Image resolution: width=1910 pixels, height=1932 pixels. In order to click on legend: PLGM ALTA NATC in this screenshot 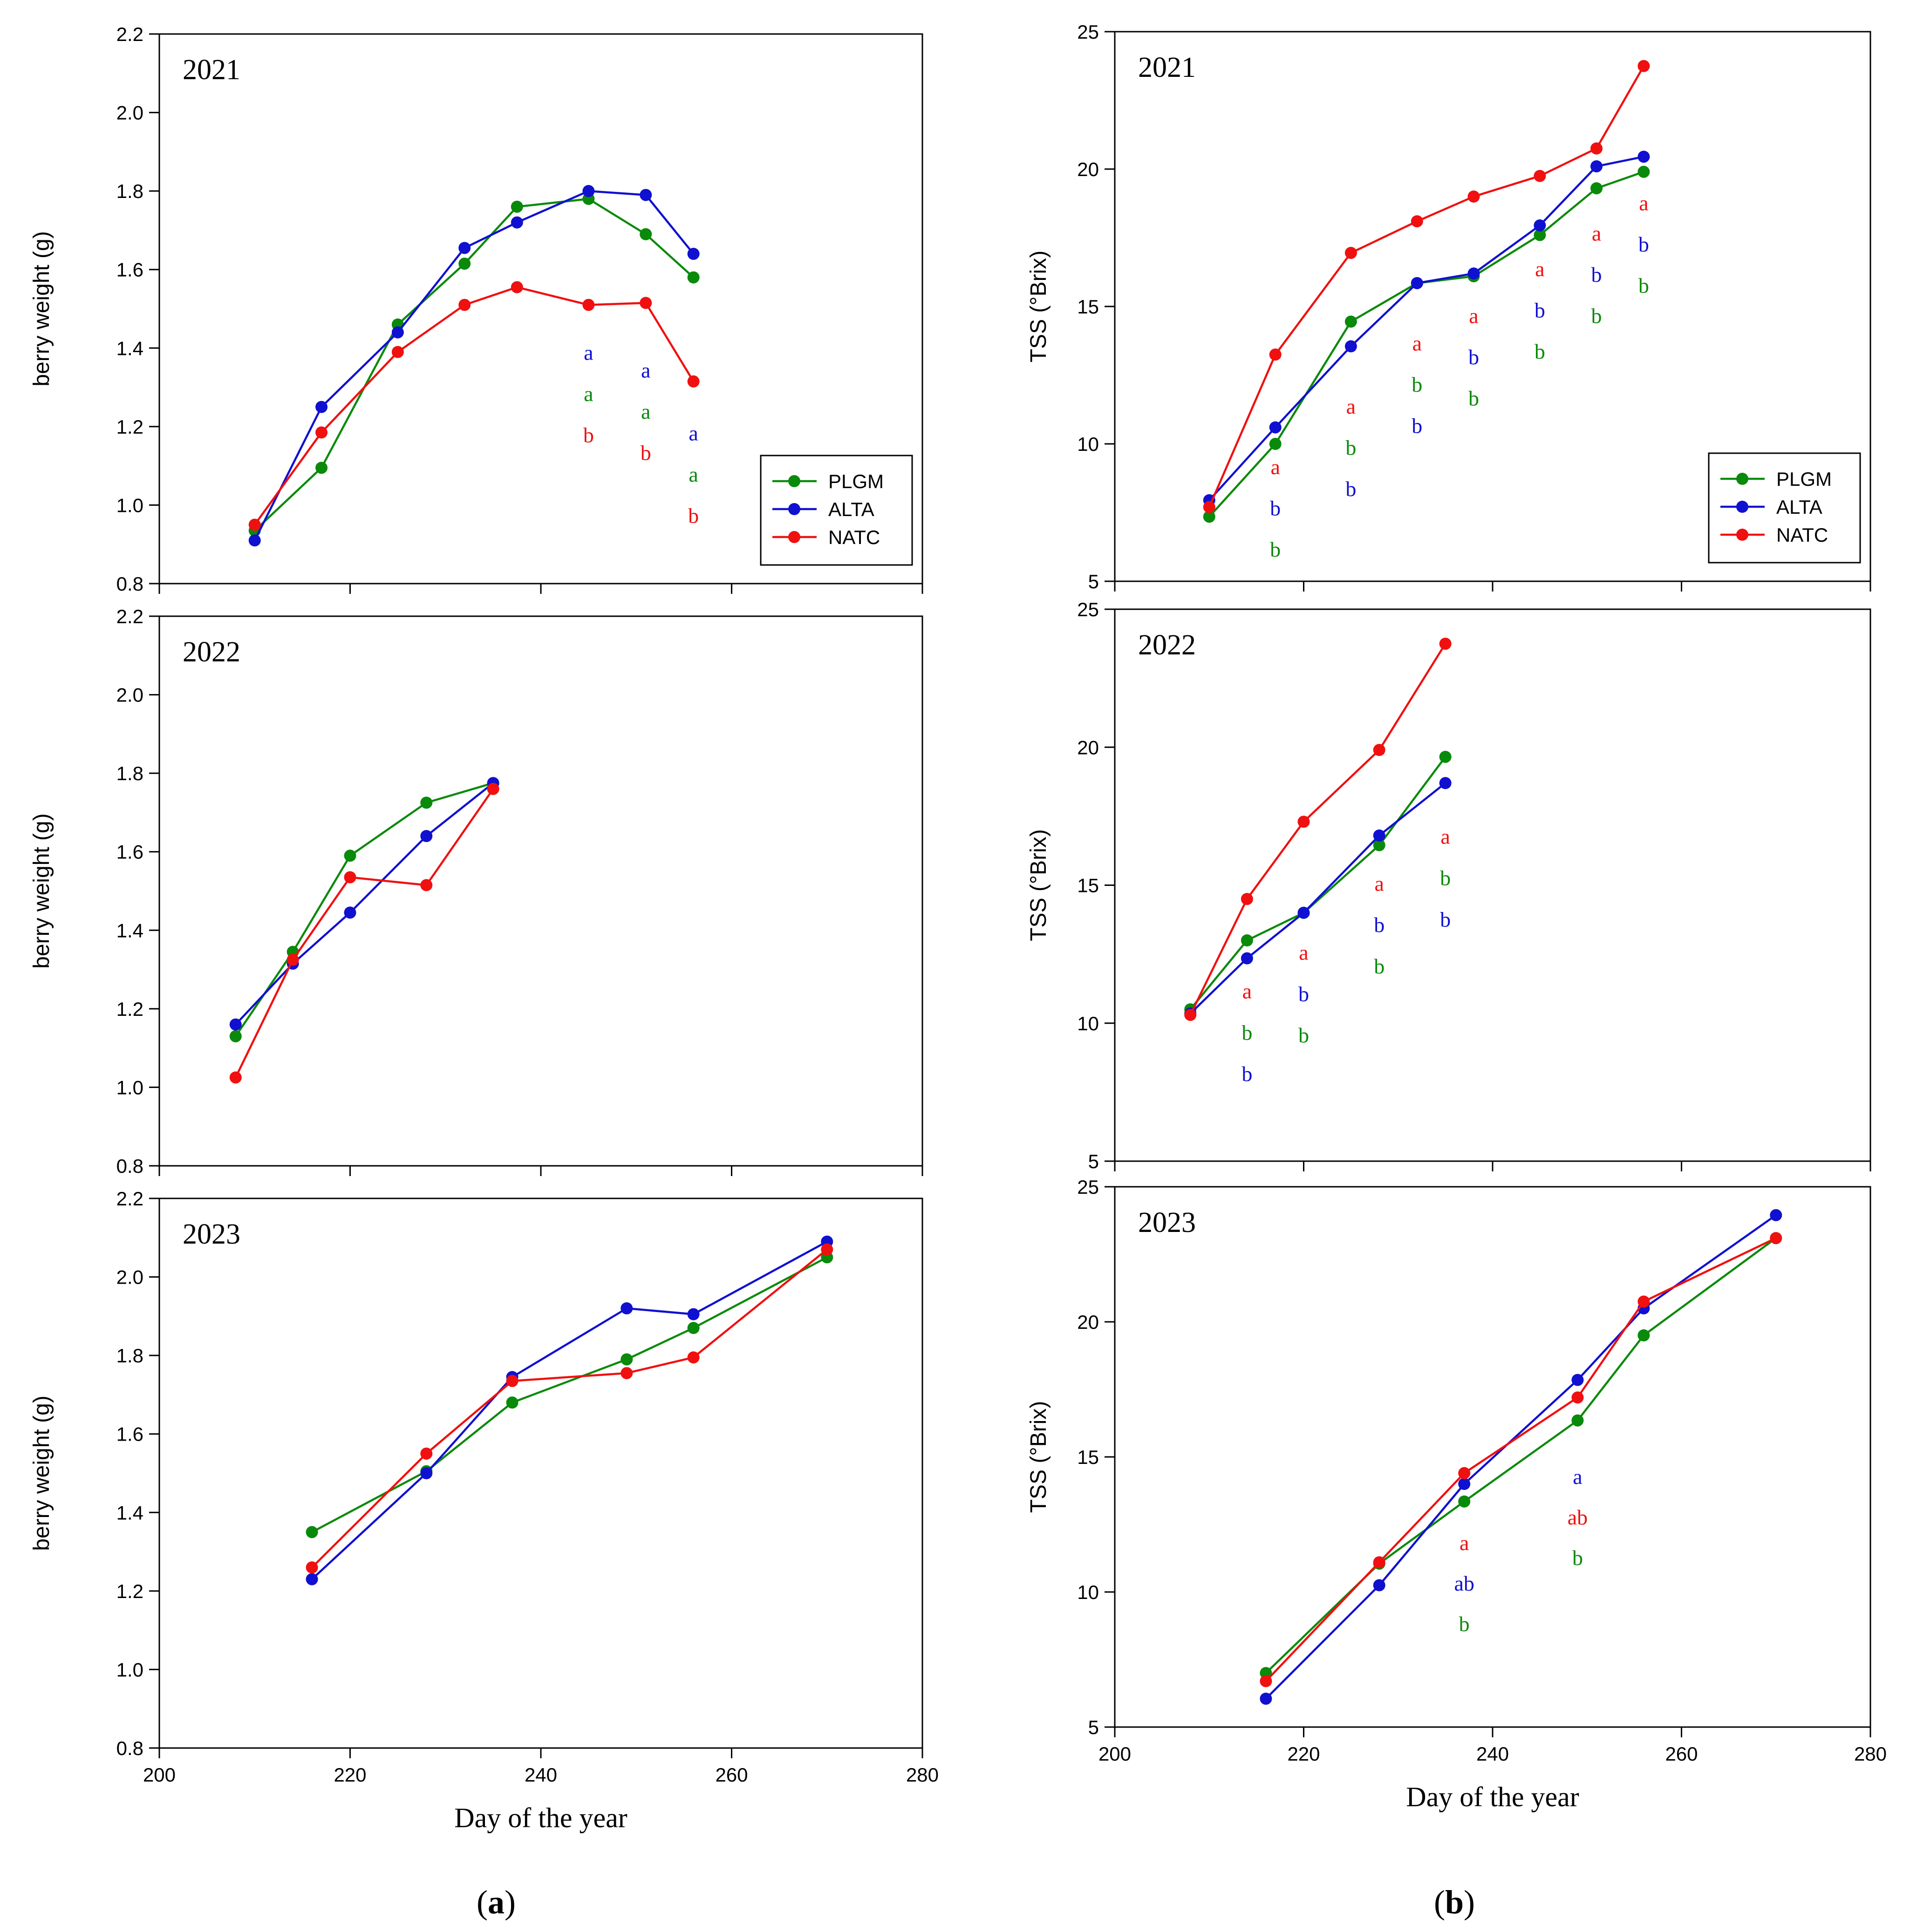, I will do `click(836, 510)`.